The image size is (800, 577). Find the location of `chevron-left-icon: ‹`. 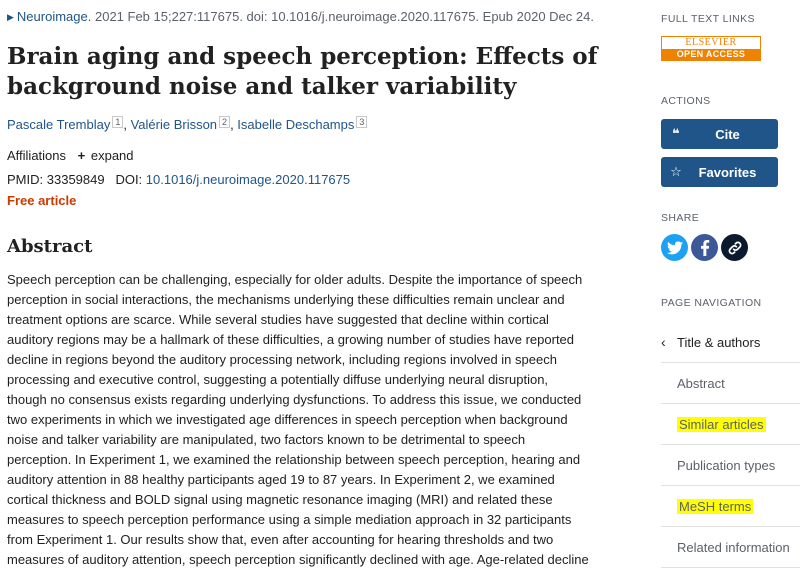

chevron-left-icon: ‹ is located at coordinates (663, 342).